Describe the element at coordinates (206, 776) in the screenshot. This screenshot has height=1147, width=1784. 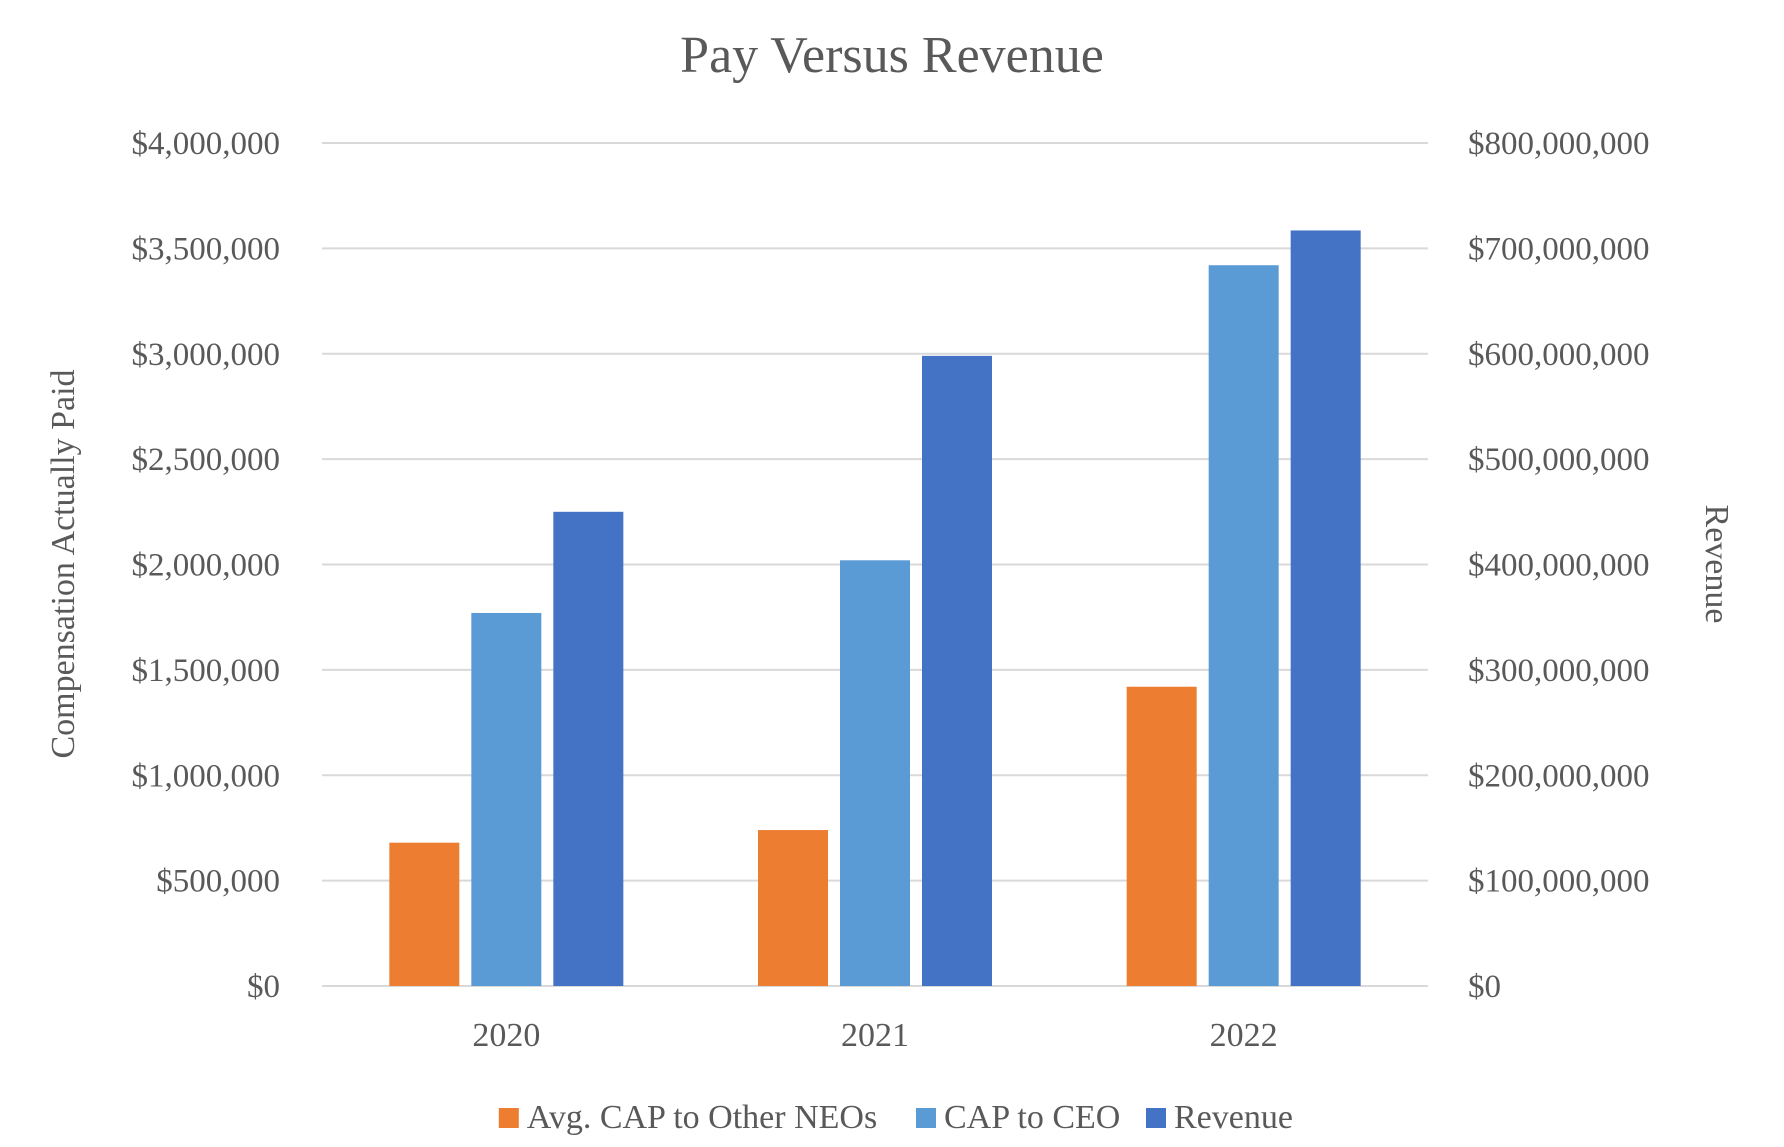
I see `left-axis-tick-label: $1,000,000` at that location.